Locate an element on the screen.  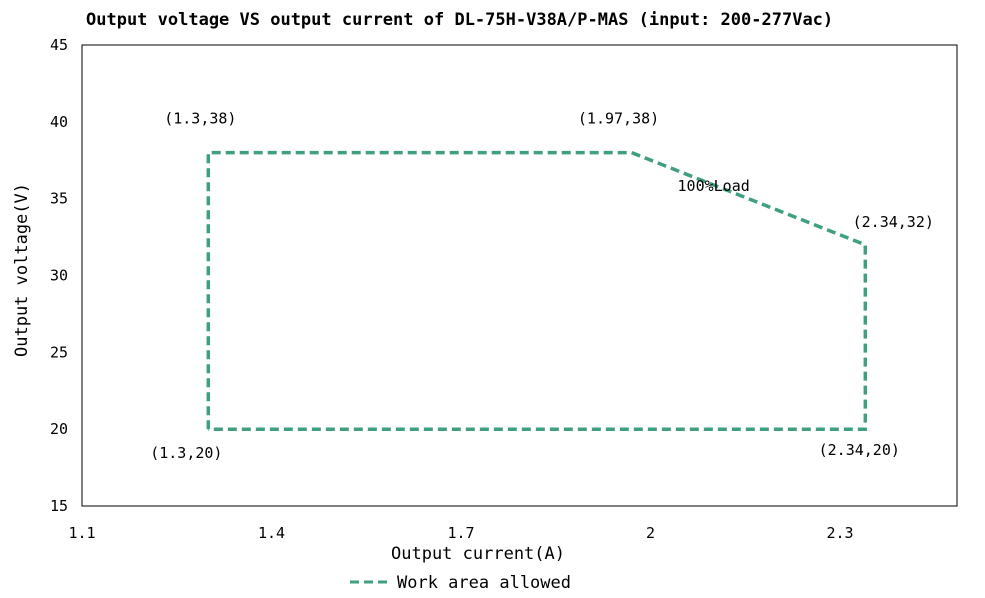
y-tick-label: 15 is located at coordinates (59, 506).